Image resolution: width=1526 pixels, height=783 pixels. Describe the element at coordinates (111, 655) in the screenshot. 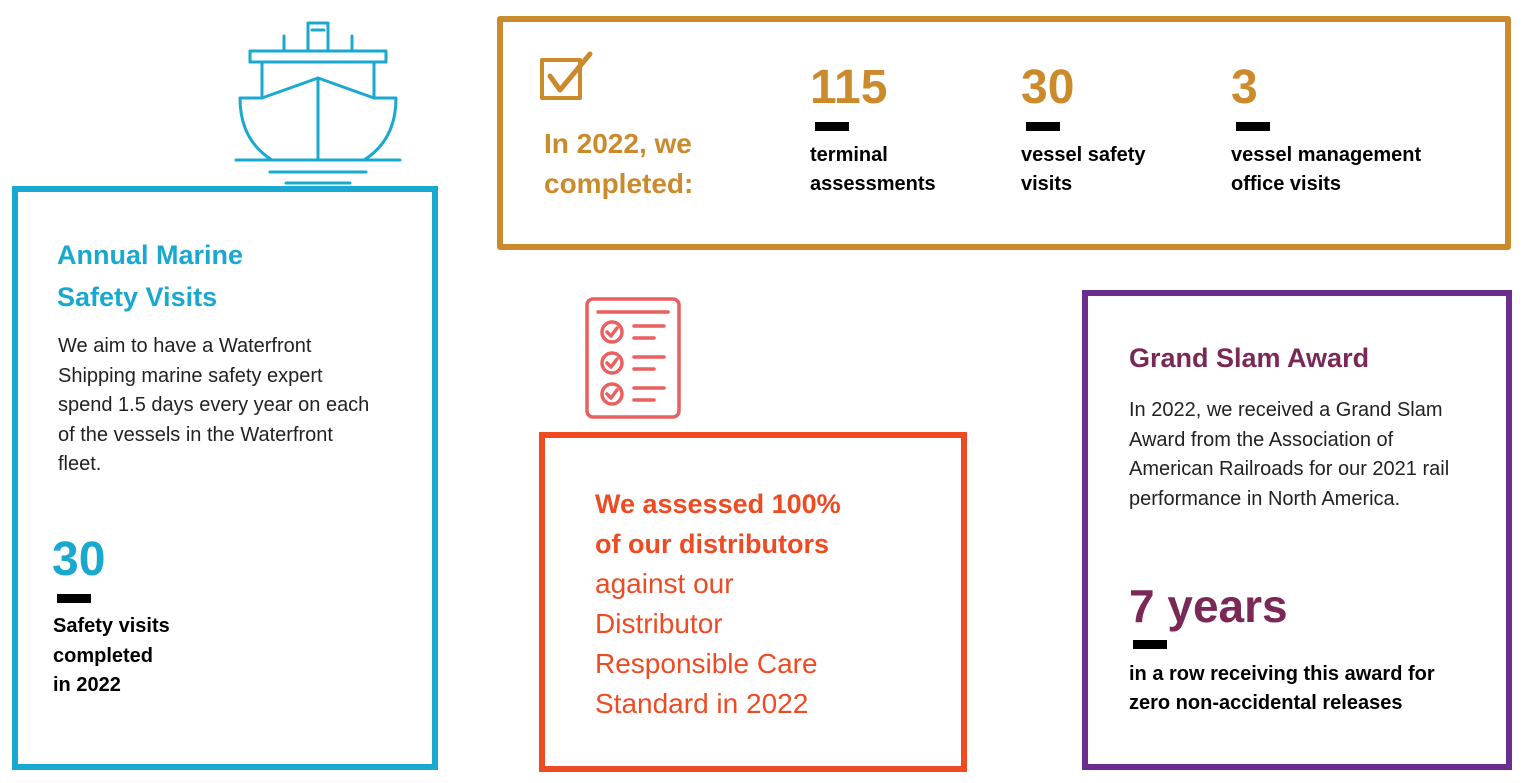

I see `marine-safety-stat-label: Safety visits completed in 2022` at that location.